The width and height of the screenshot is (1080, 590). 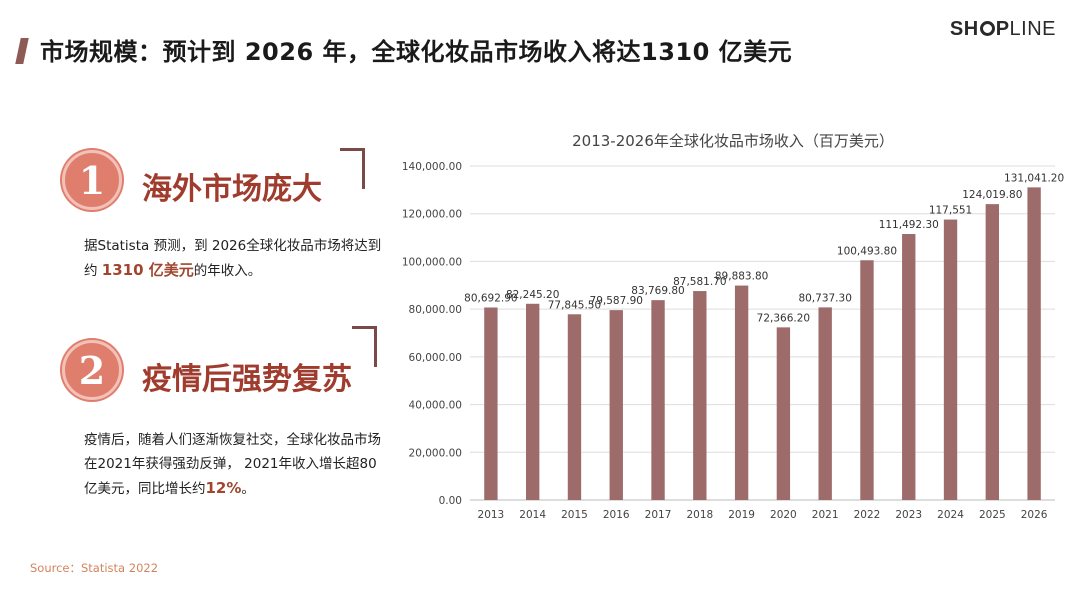 What do you see at coordinates (247, 379) in the screenshot?
I see `point-2-heading: 疫情后强势复苏` at bounding box center [247, 379].